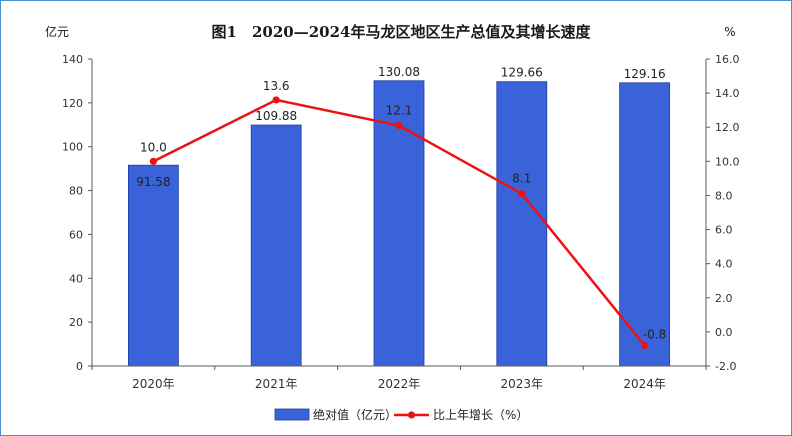 The height and width of the screenshot is (436, 792). What do you see at coordinates (72, 103) in the screenshot?
I see `left-tick-label: 120` at bounding box center [72, 103].